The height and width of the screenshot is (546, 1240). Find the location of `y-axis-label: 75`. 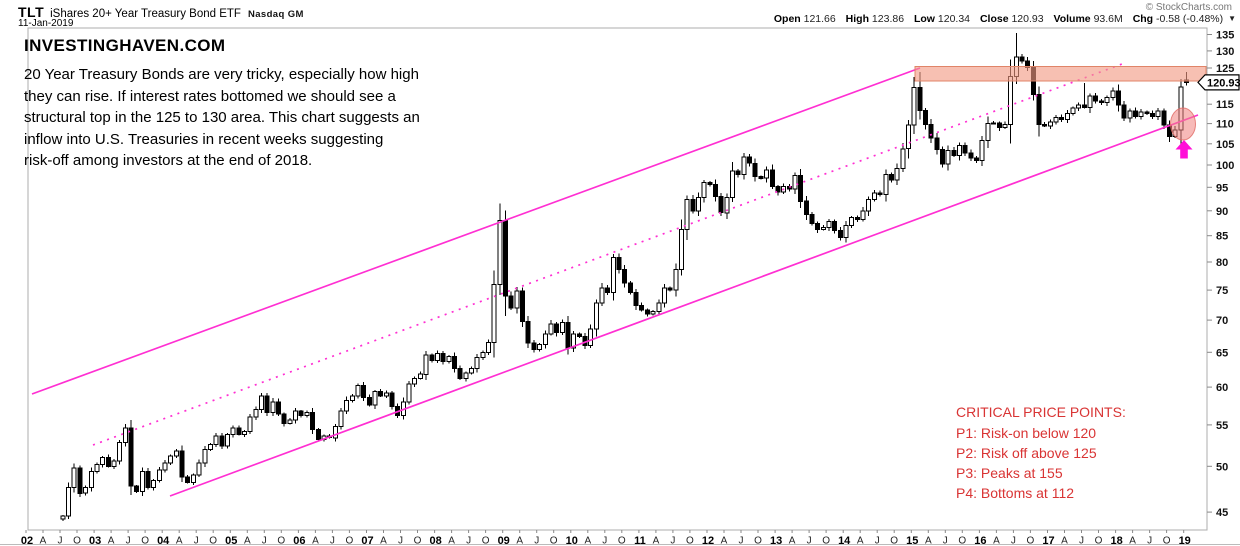

y-axis-label: 75 is located at coordinates (1222, 291).